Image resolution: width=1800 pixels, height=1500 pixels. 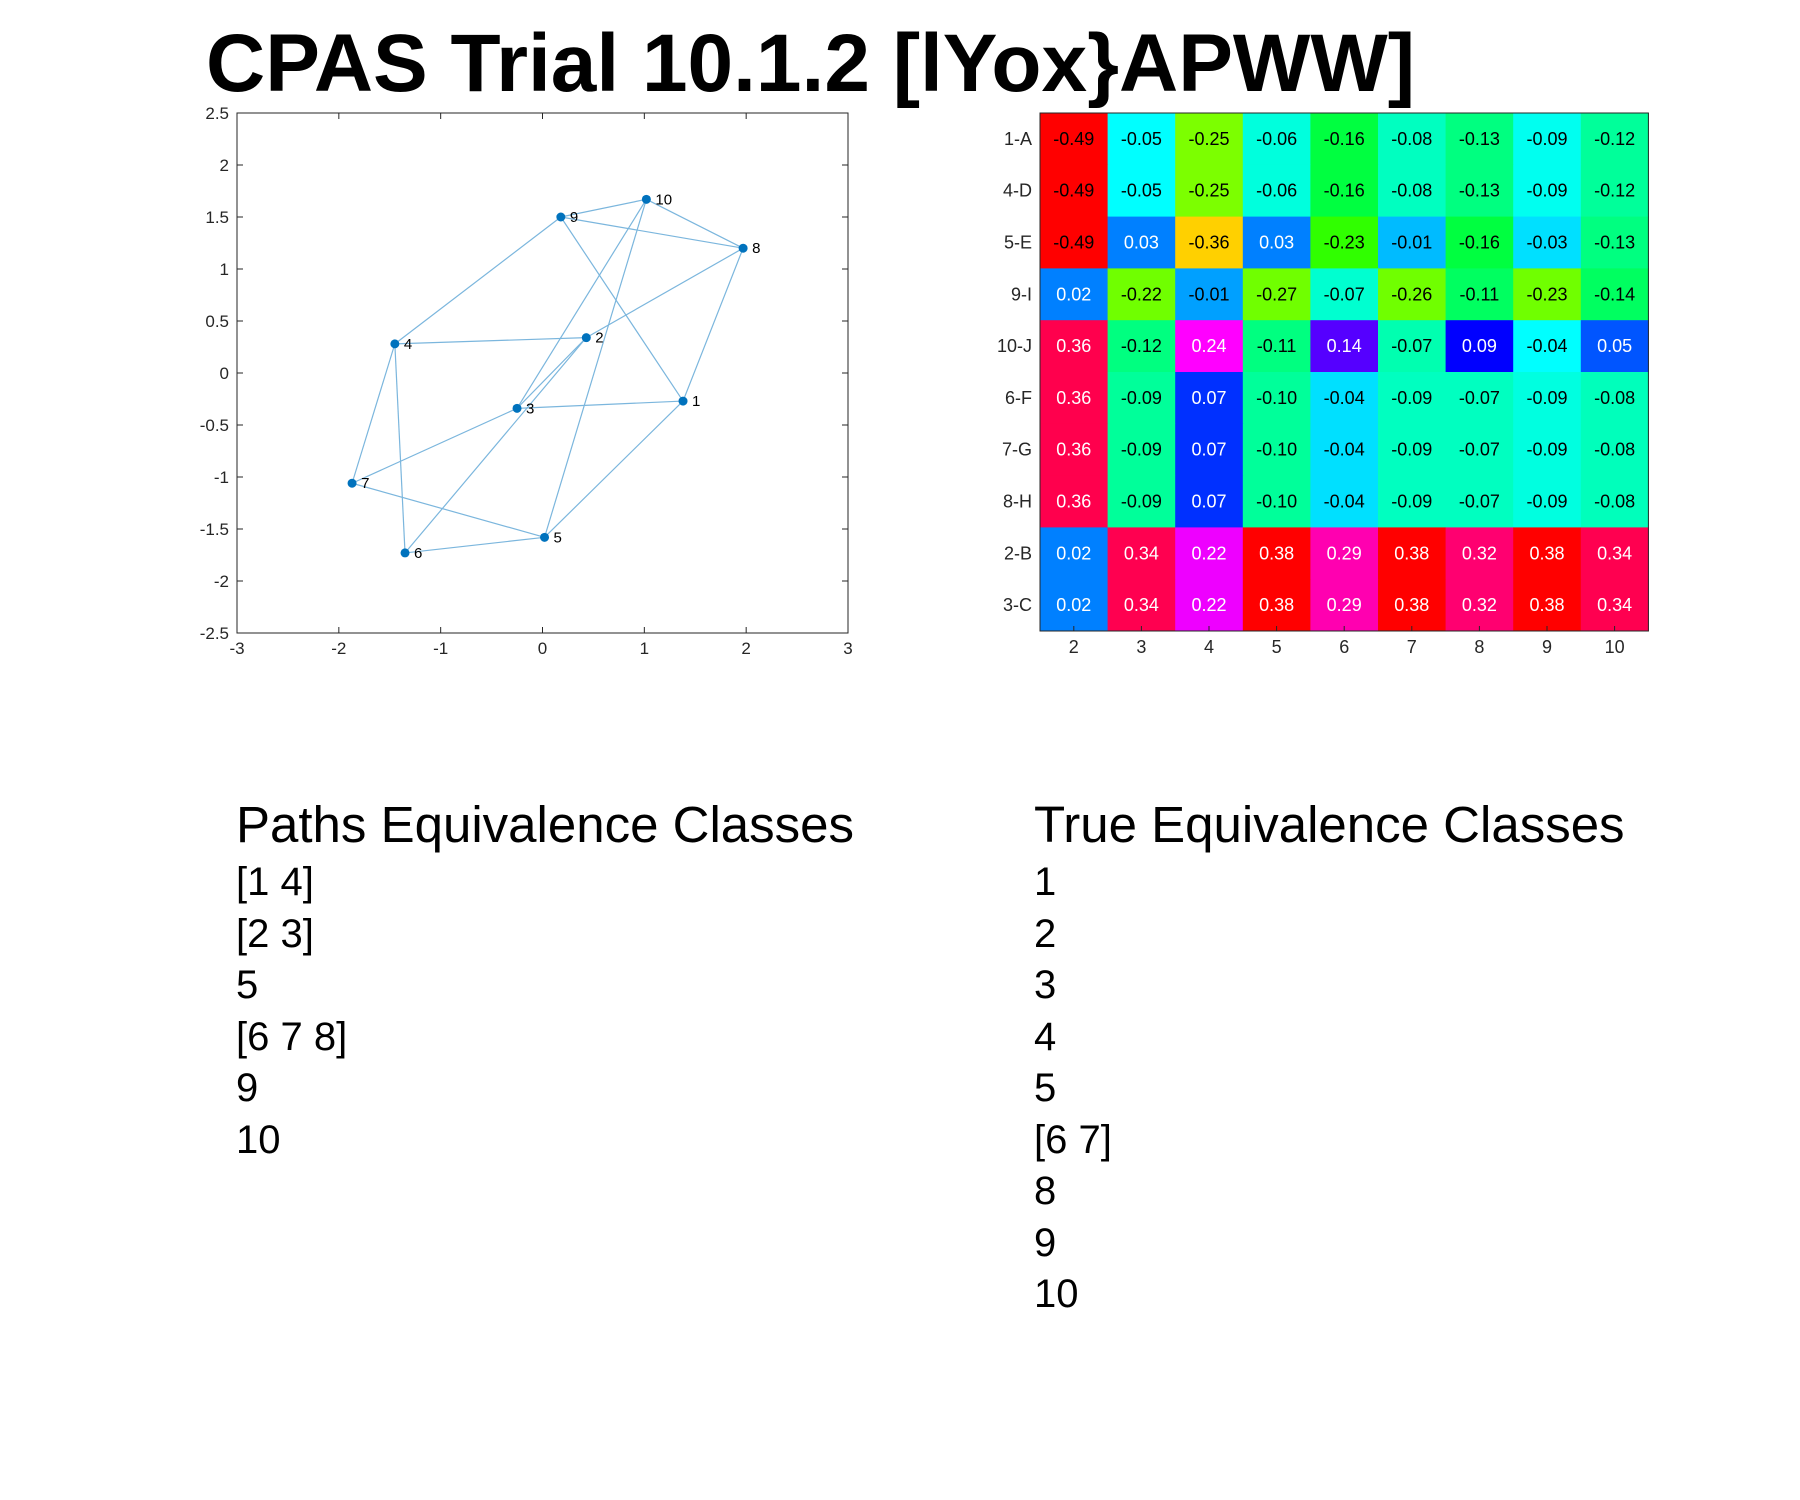 What do you see at coordinates (1208, 605) in the screenshot?
I see `heatmap-cell-value: 0.22` at bounding box center [1208, 605].